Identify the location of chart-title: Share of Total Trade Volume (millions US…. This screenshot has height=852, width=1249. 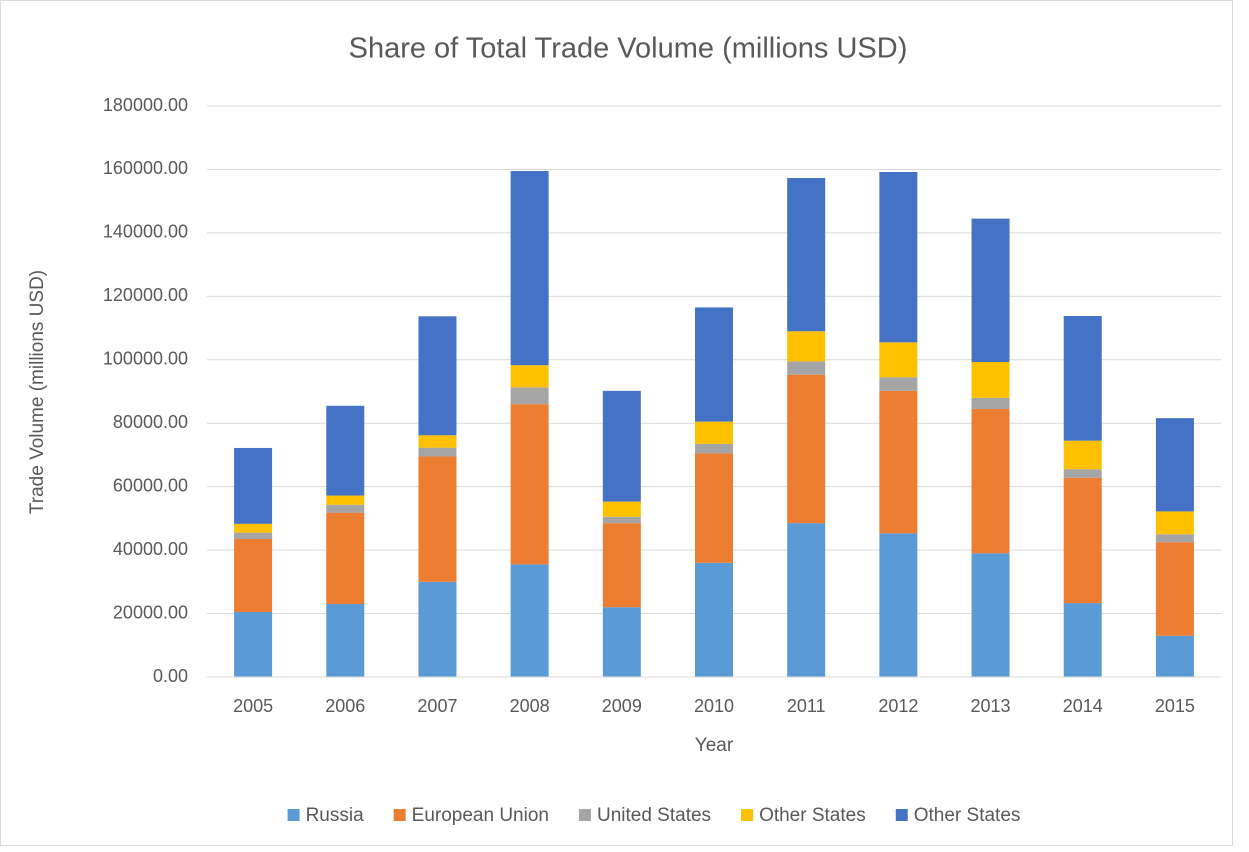
(628, 49).